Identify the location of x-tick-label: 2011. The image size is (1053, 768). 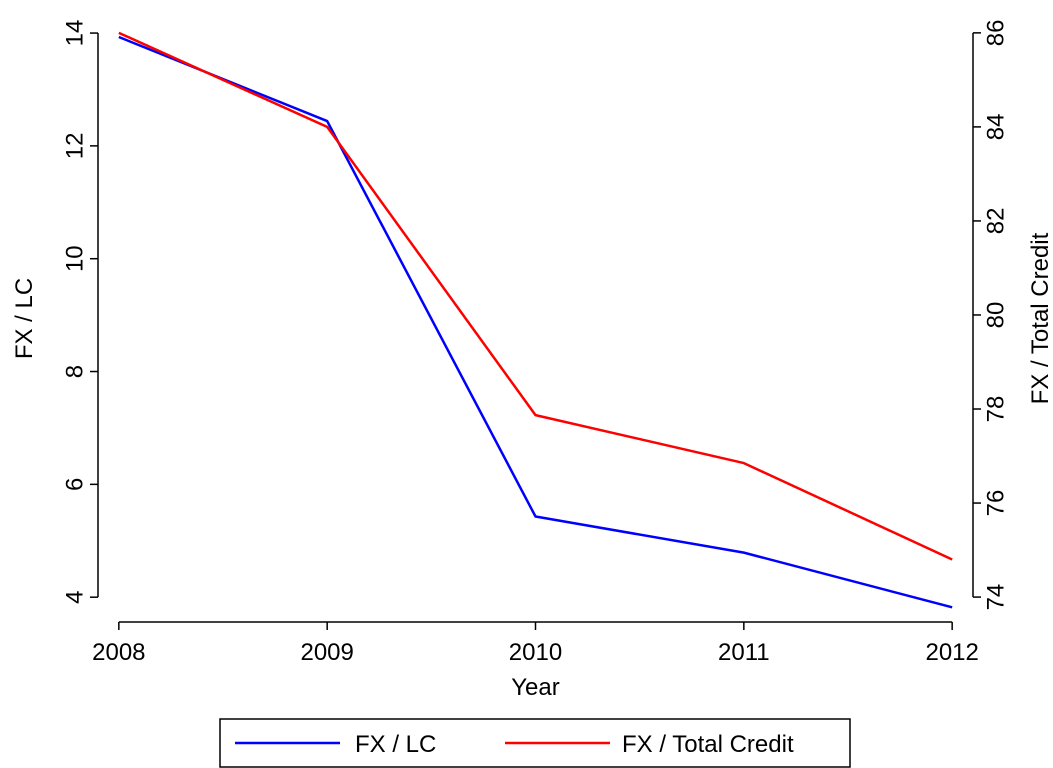
(744, 652).